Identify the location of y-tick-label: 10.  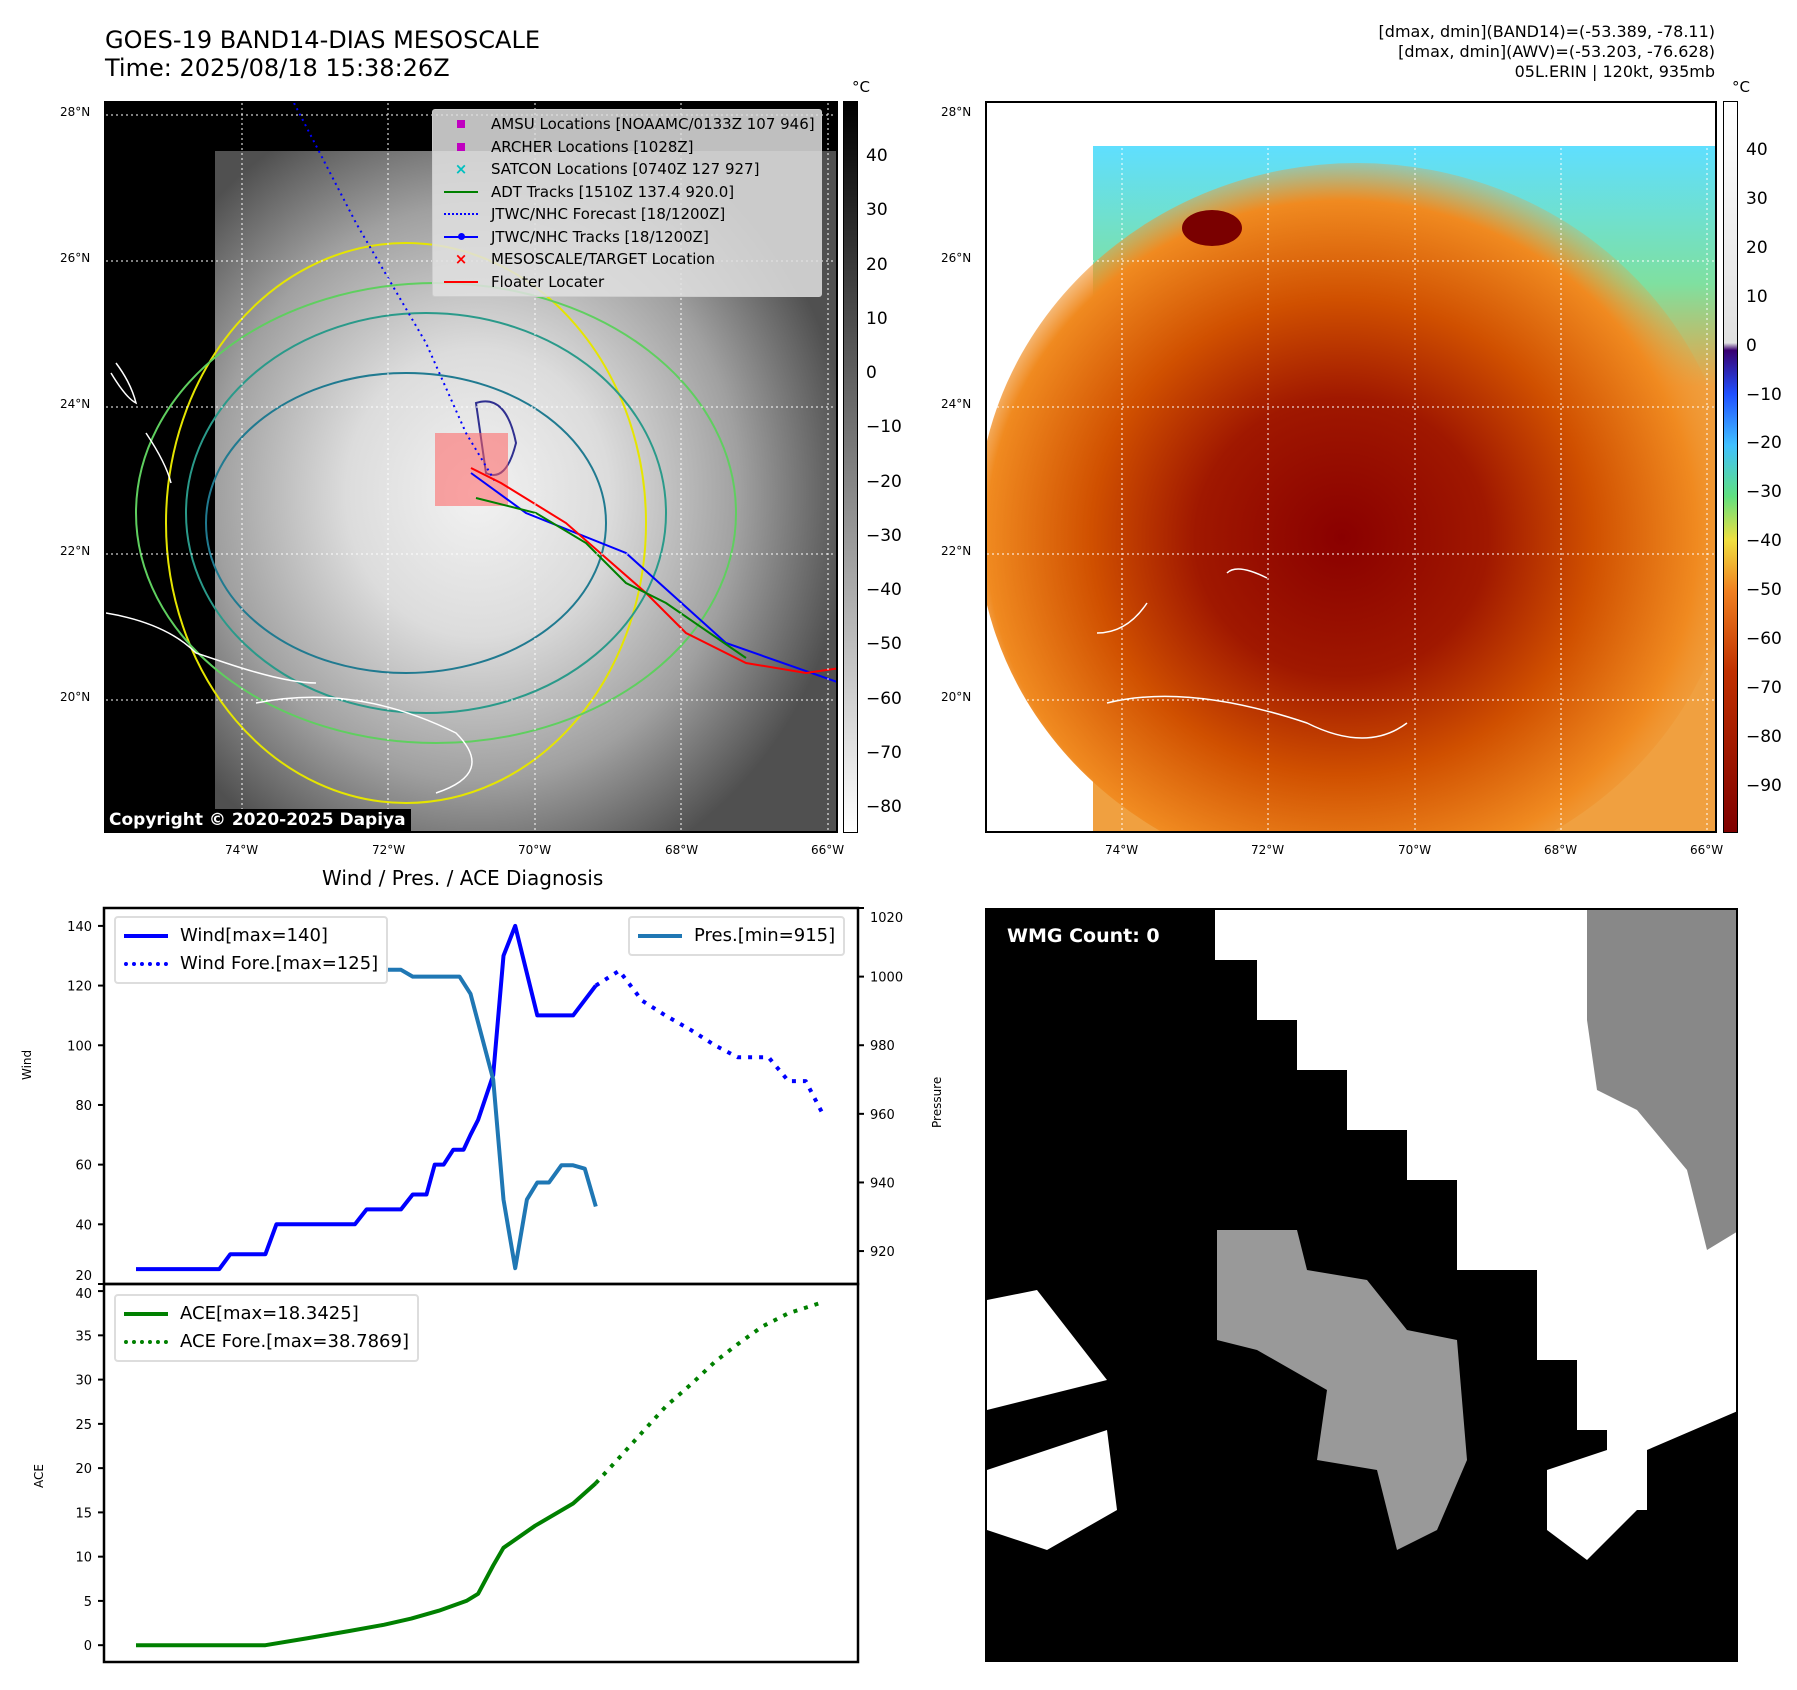
(83, 1558).